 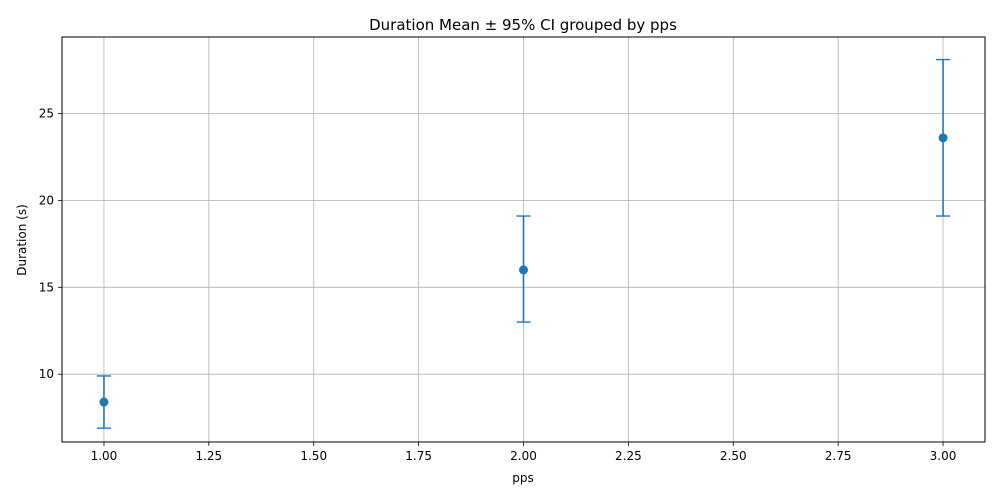 I want to click on y-tick-labels: 10 15 20 25, so click(x=50, y=243).